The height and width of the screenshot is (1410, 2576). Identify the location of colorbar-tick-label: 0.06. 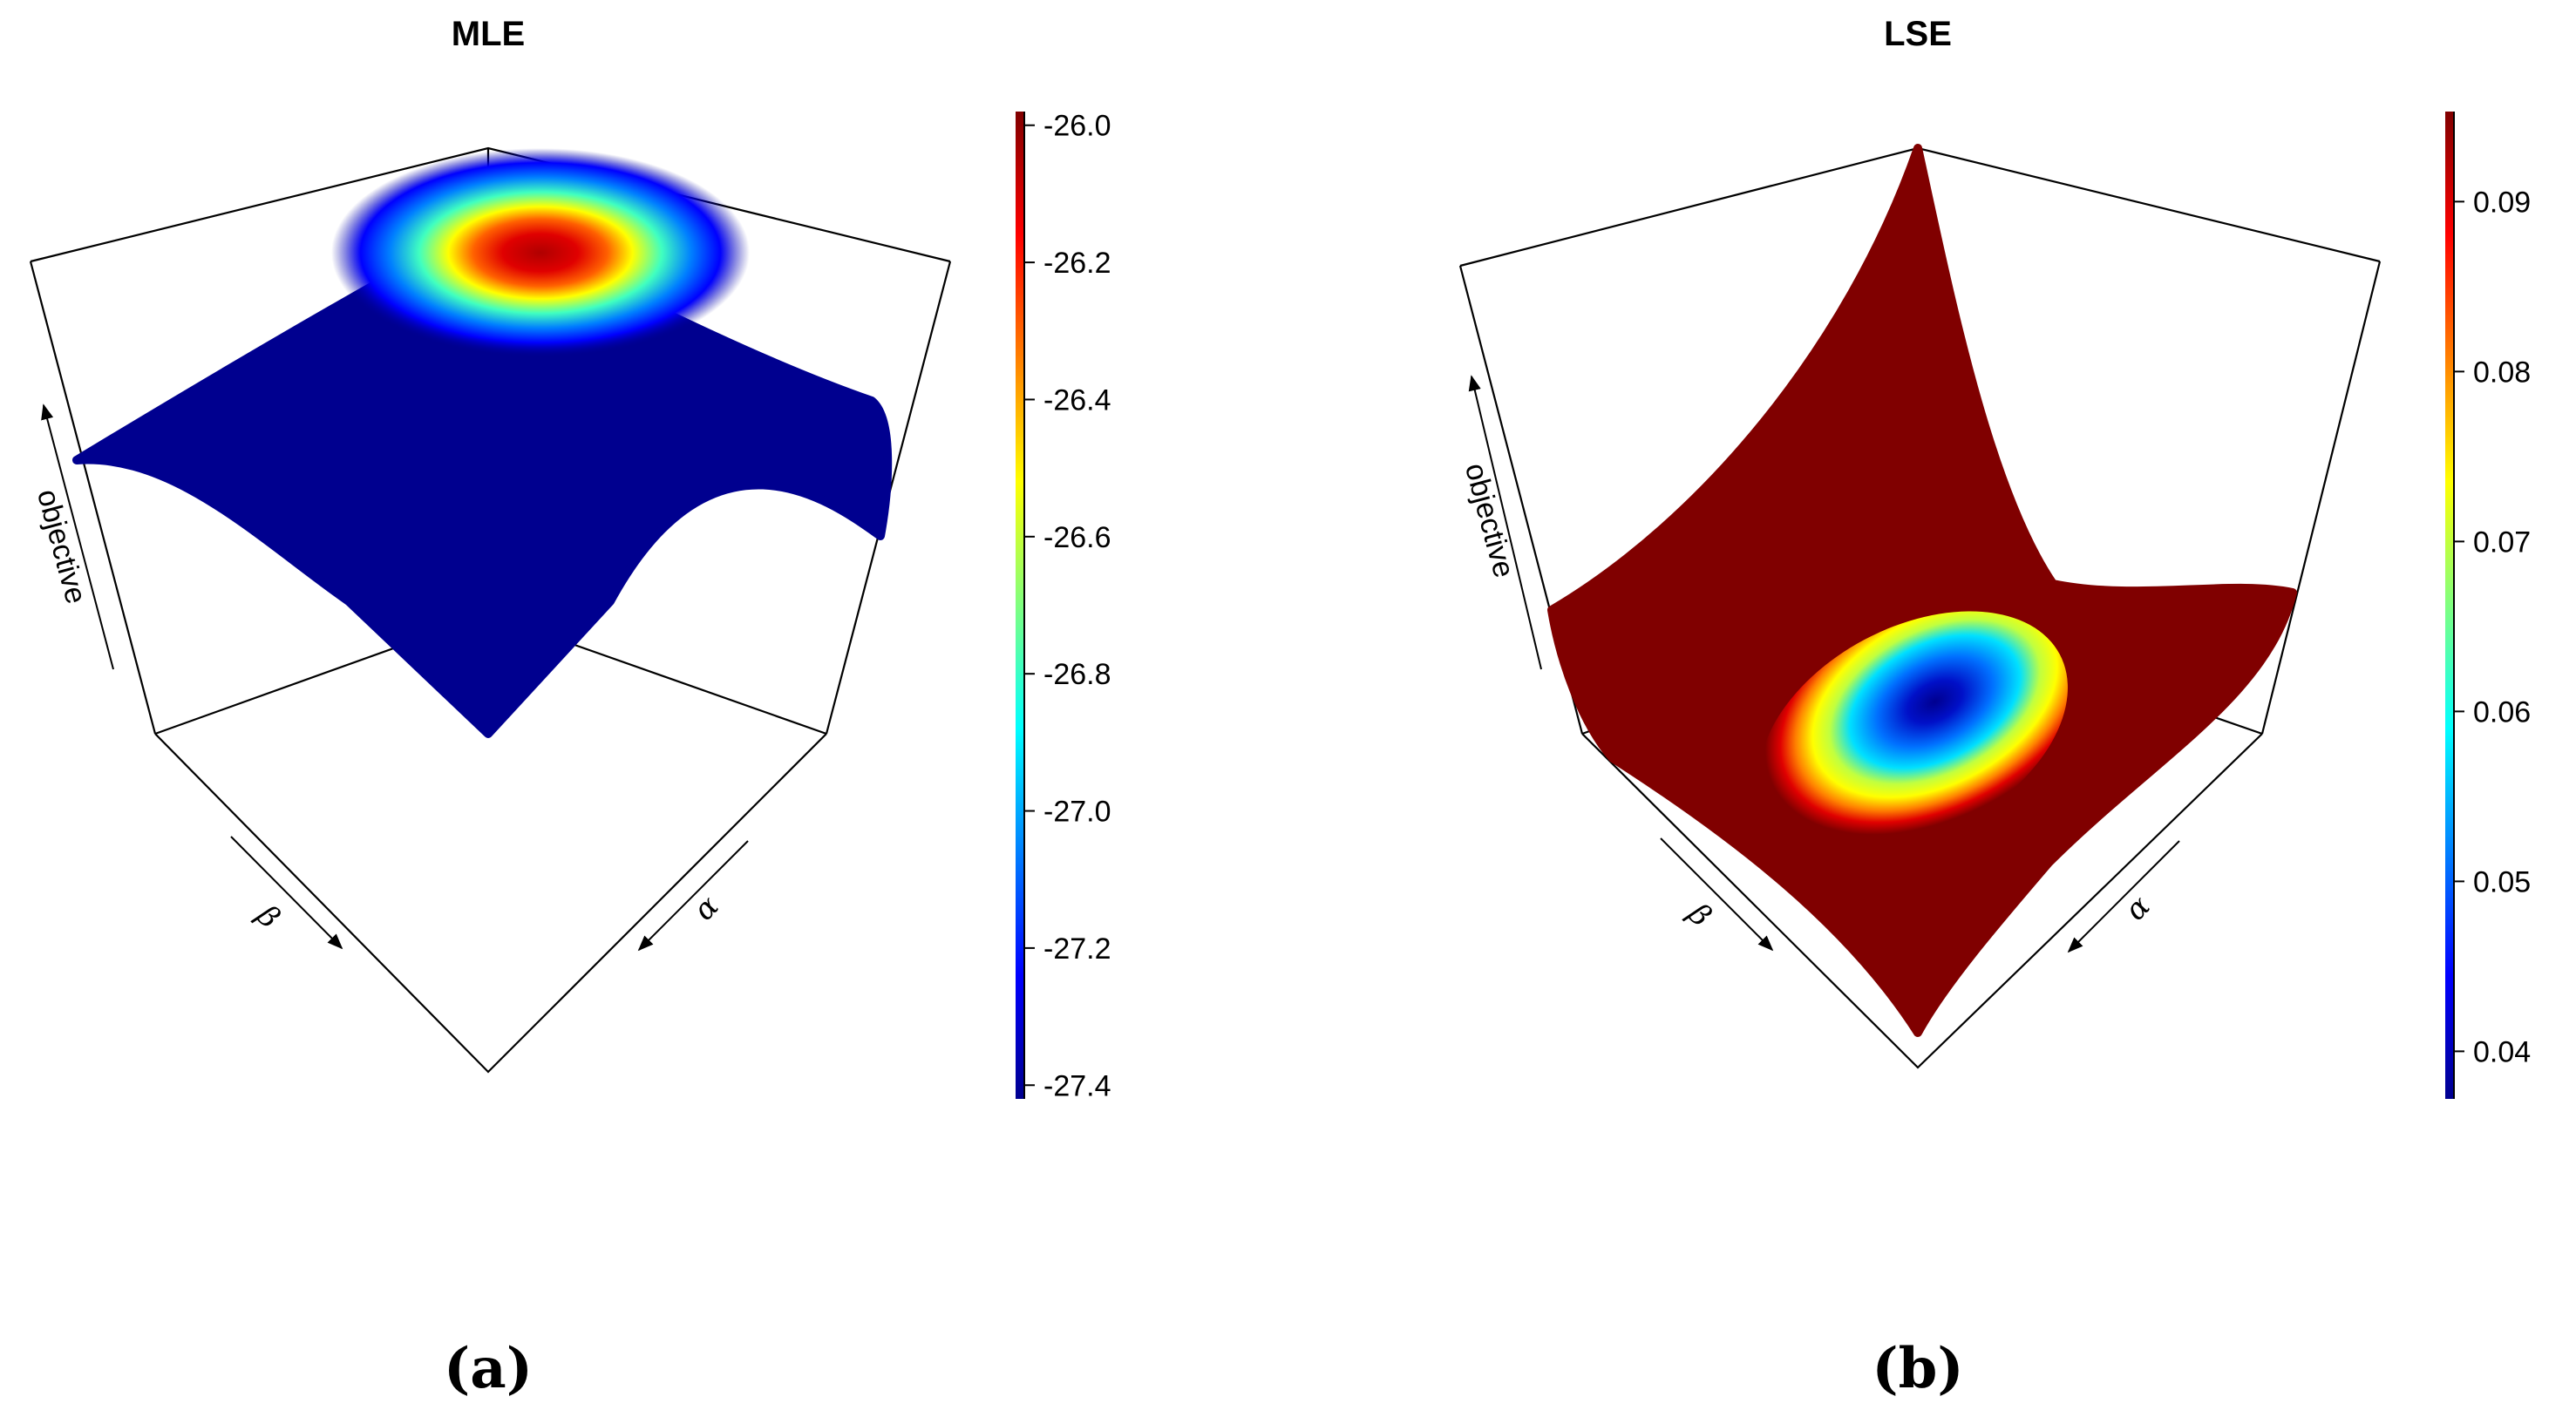
(2502, 712).